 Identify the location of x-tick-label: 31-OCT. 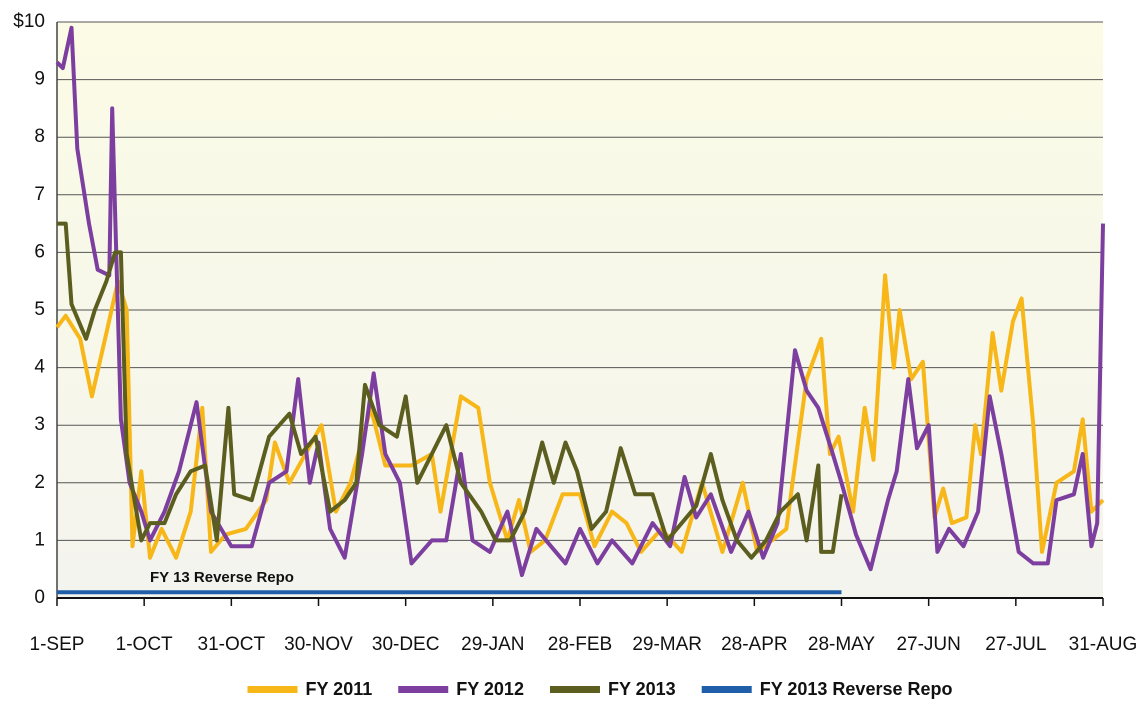
(232, 644).